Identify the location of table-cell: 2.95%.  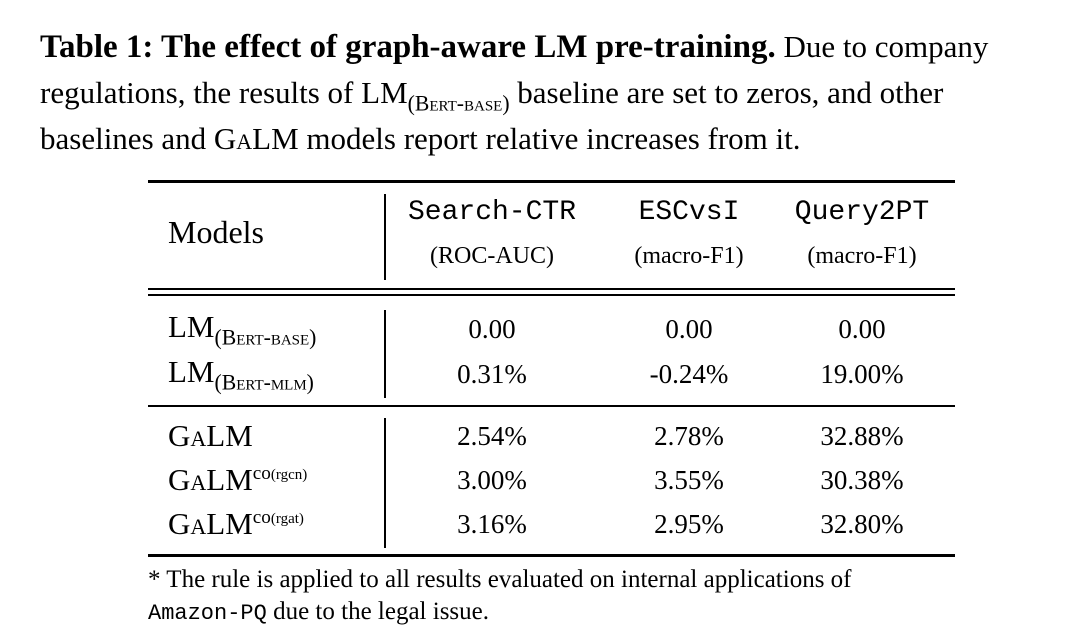
(689, 524).